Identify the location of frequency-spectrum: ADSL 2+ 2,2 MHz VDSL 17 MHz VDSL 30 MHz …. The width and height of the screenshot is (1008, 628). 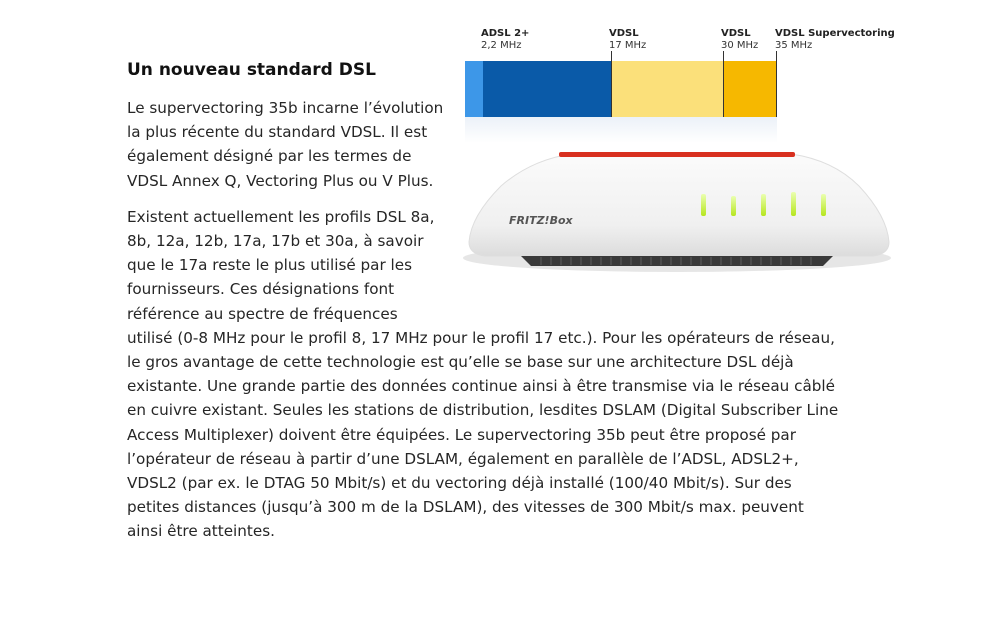
(680, 88).